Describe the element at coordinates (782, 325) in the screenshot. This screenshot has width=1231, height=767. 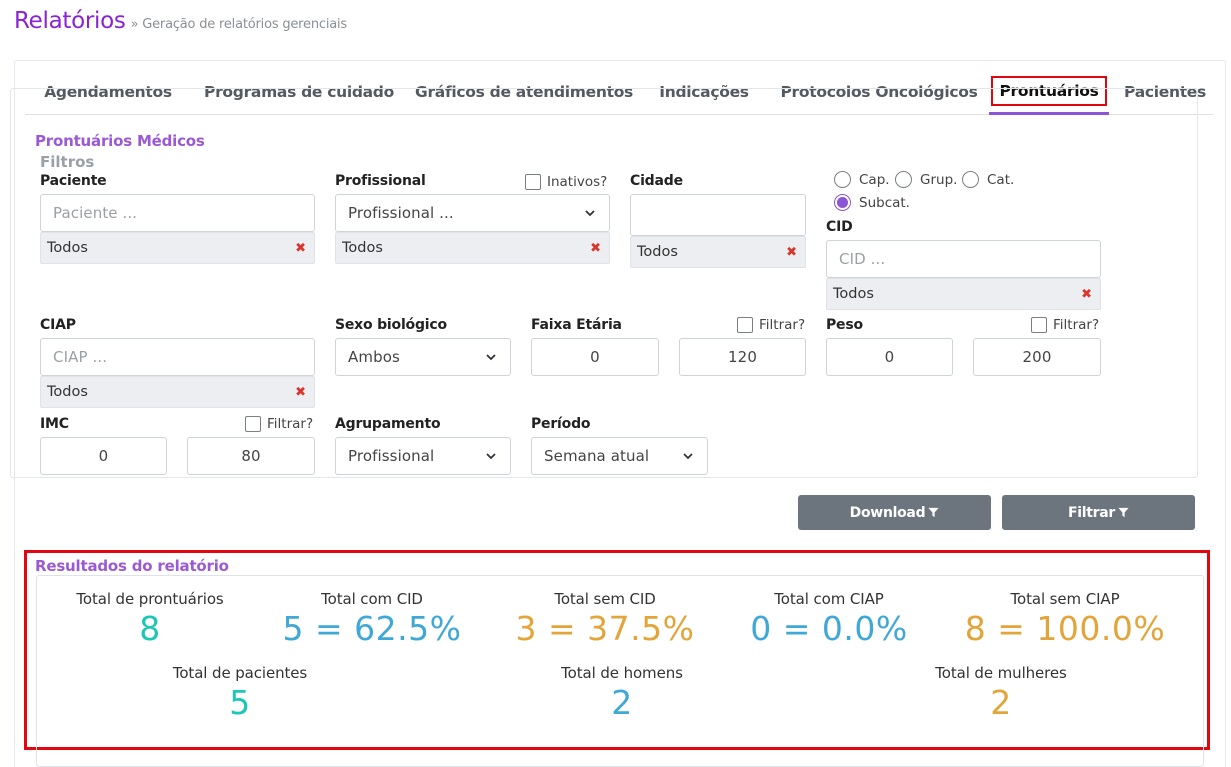
I see `faixa-filtrar-label: Filtrar?` at that location.